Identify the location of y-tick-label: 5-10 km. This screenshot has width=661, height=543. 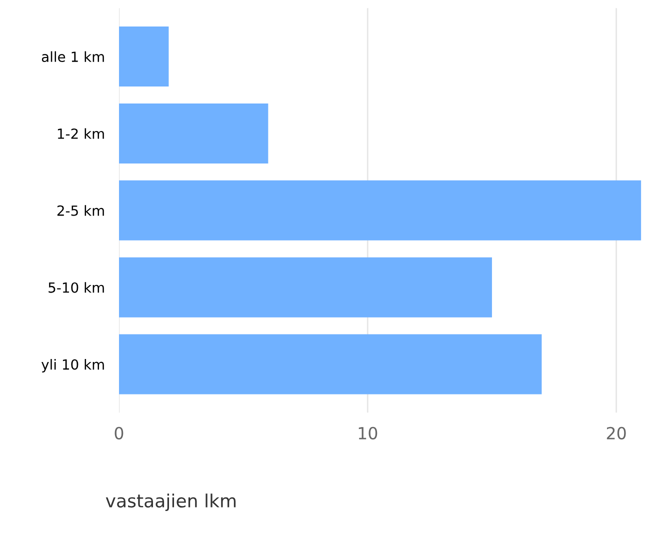
(76, 287).